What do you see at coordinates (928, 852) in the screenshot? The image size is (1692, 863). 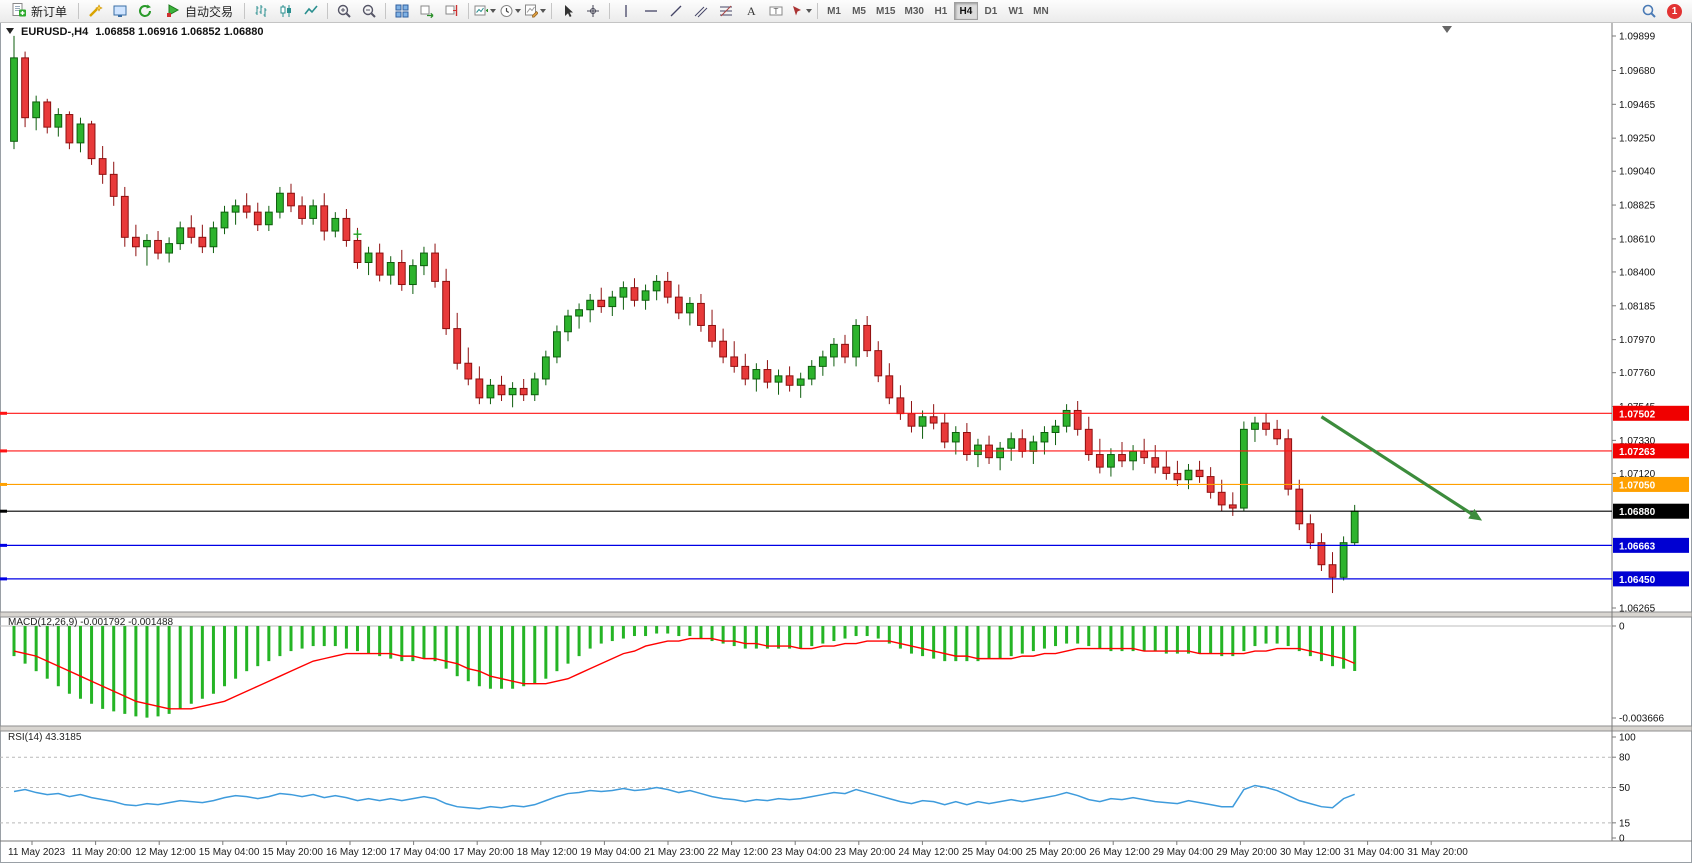 I see `time-axis-label: 24 May 12:00` at bounding box center [928, 852].